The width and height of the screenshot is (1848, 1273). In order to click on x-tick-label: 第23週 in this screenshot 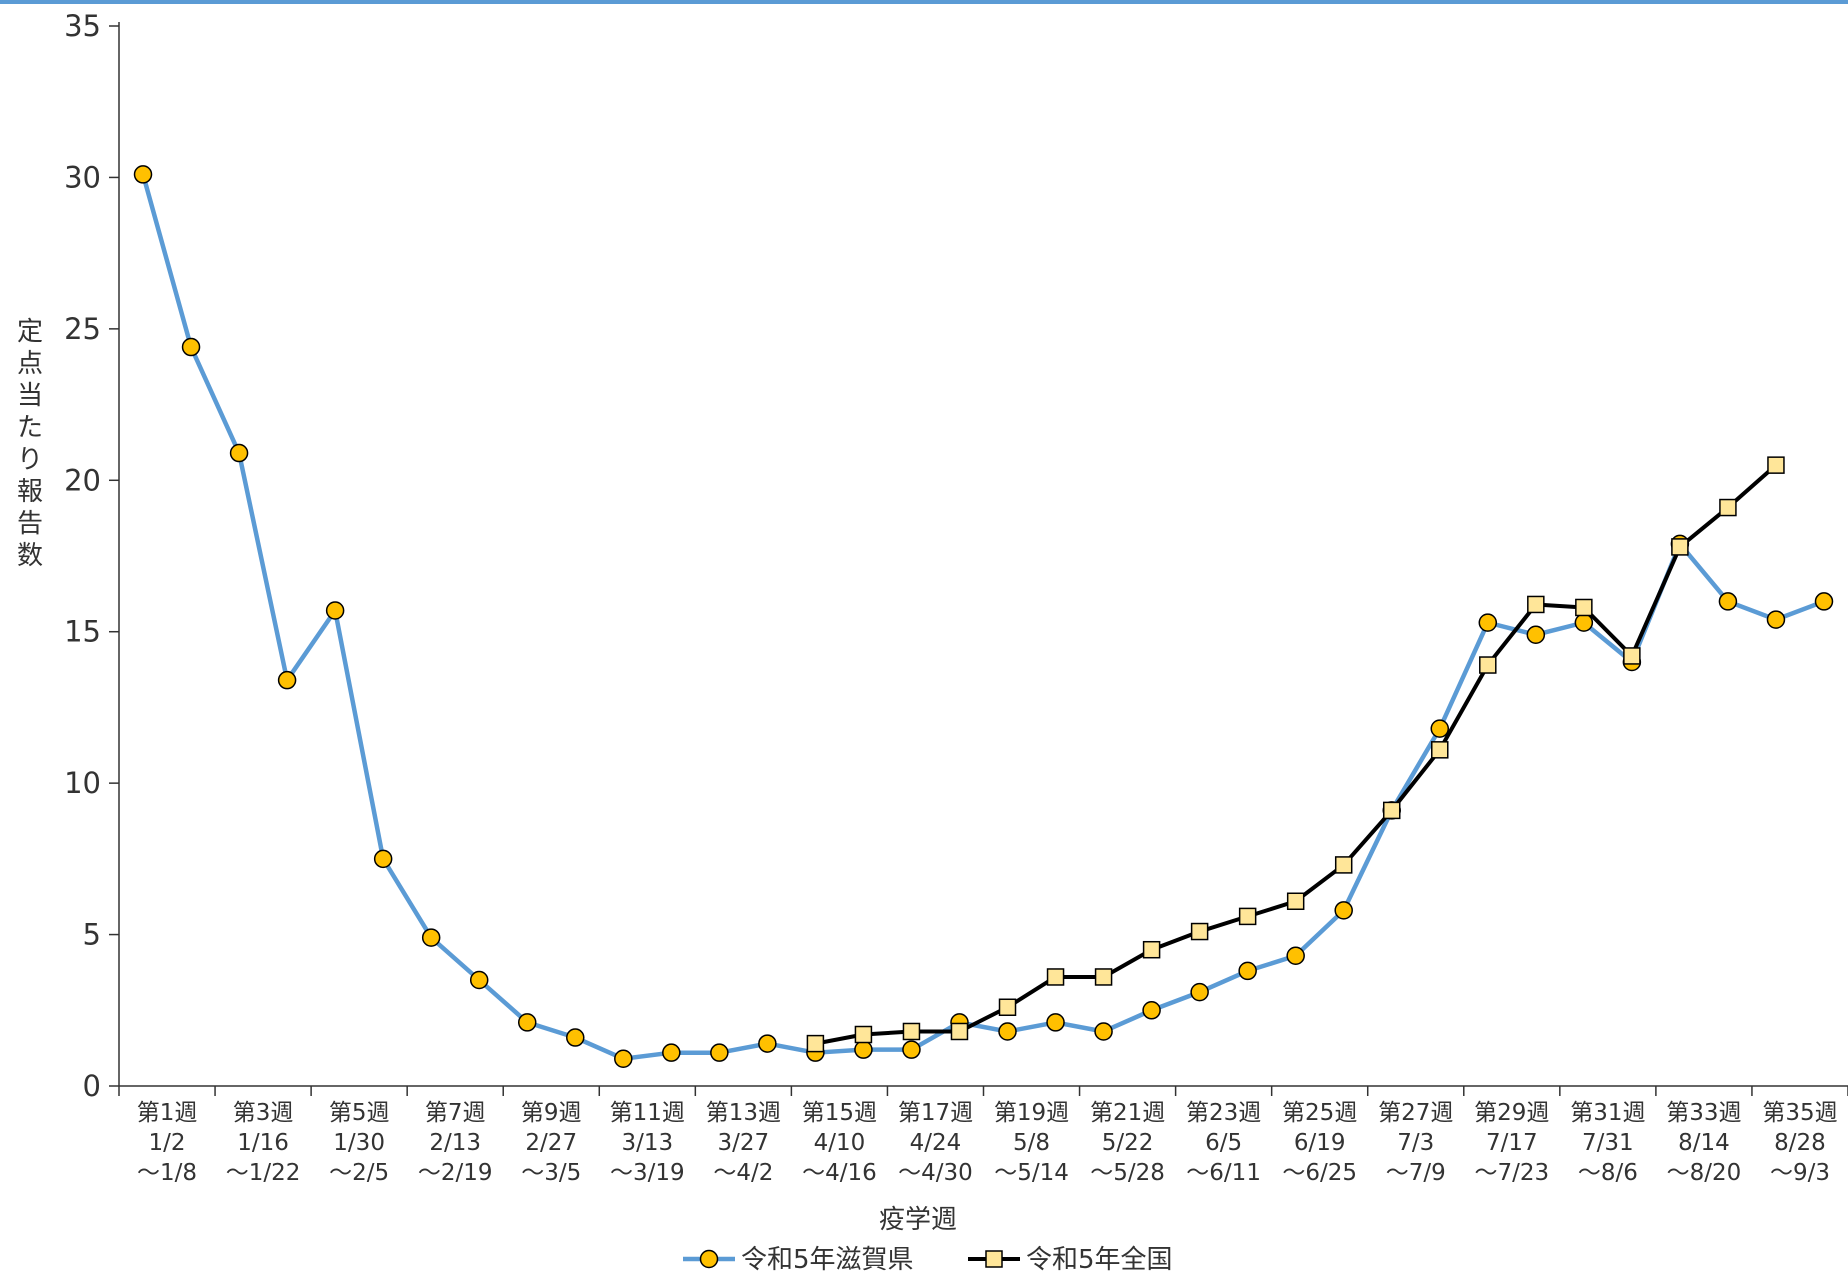, I will do `click(1223, 1113)`.